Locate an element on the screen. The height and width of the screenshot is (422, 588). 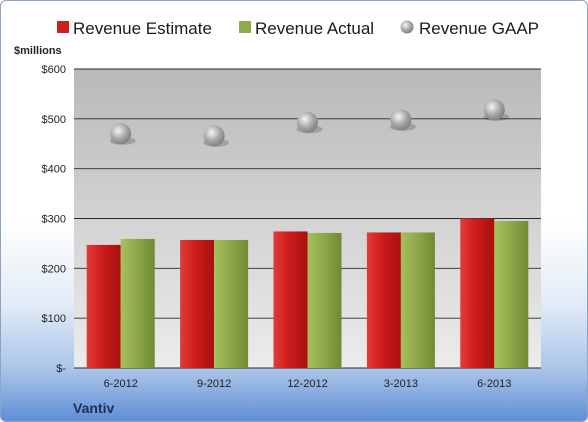
unit-label: $millions is located at coordinates (38, 51).